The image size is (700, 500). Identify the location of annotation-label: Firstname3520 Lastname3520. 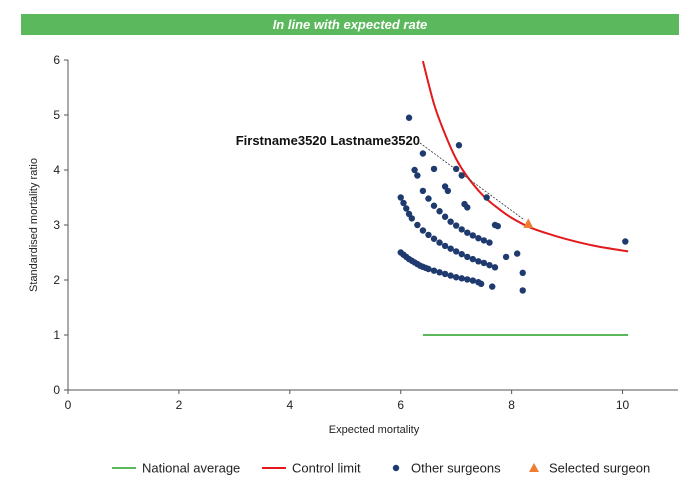
(328, 140).